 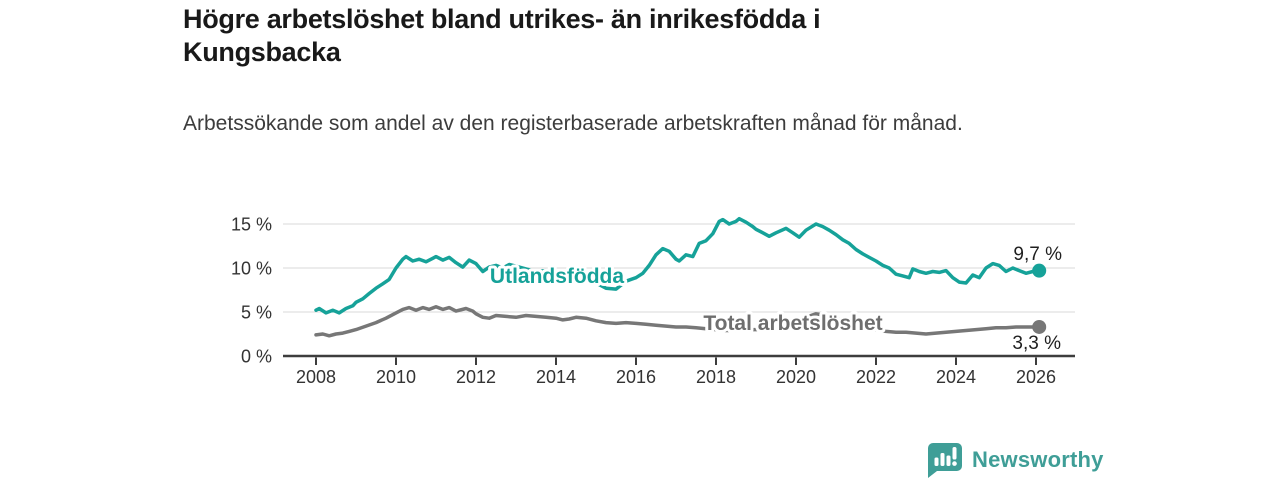 I want to click on series-end-dot-utlandsfodda, so click(x=1039, y=270).